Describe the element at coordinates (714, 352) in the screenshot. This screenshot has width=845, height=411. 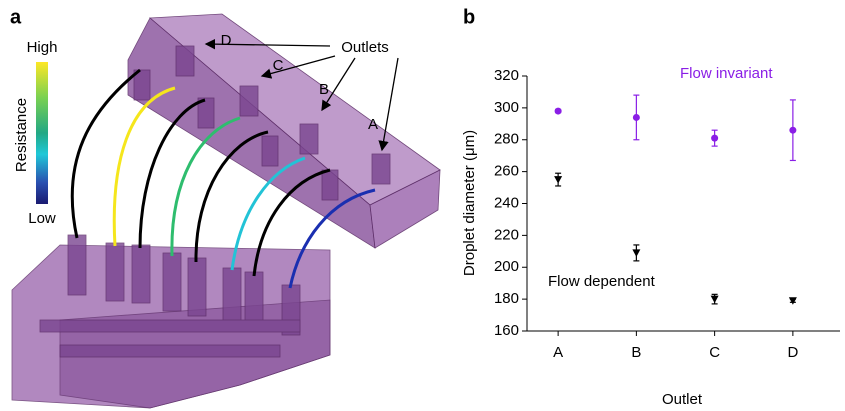
I see `x-tick-label: C` at that location.